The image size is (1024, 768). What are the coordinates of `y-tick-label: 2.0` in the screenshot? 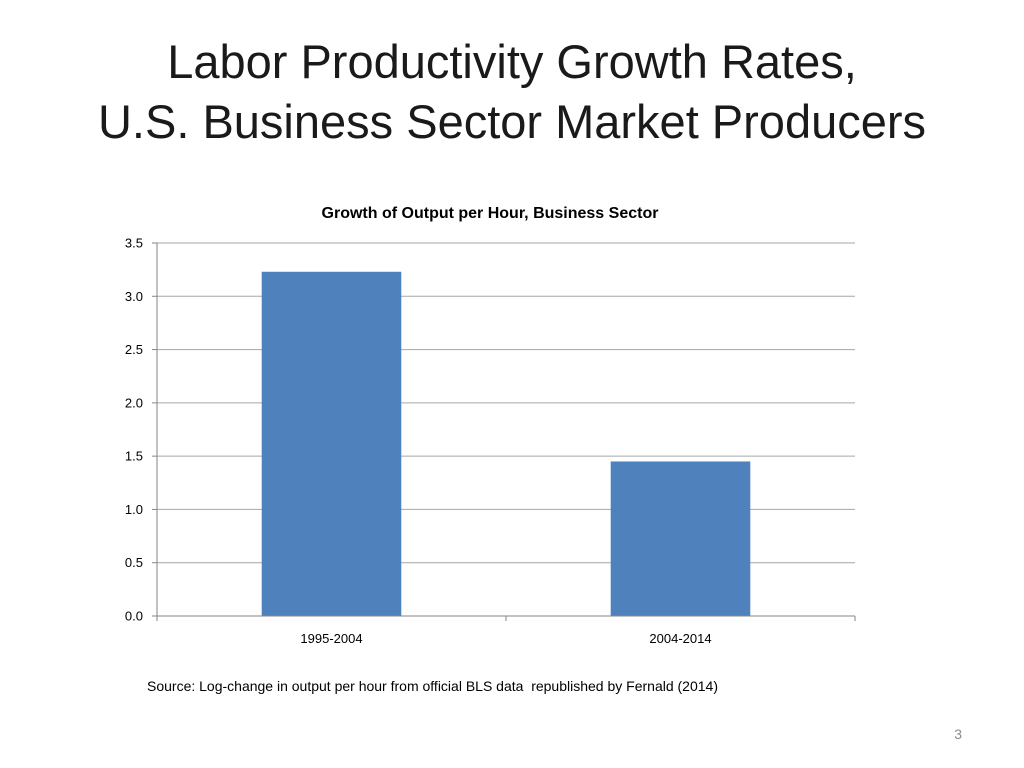 It's located at (134, 402).